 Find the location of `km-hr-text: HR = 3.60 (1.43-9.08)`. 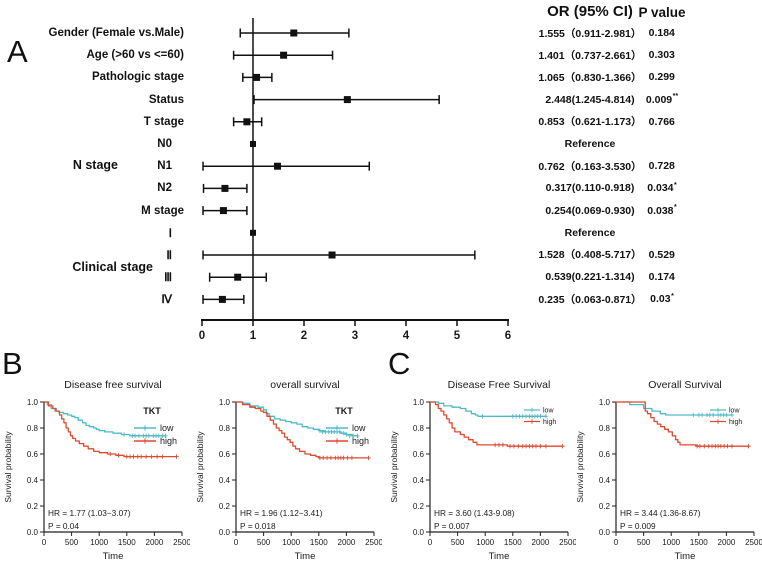

km-hr-text: HR = 3.60 (1.43-9.08) is located at coordinates (474, 513).